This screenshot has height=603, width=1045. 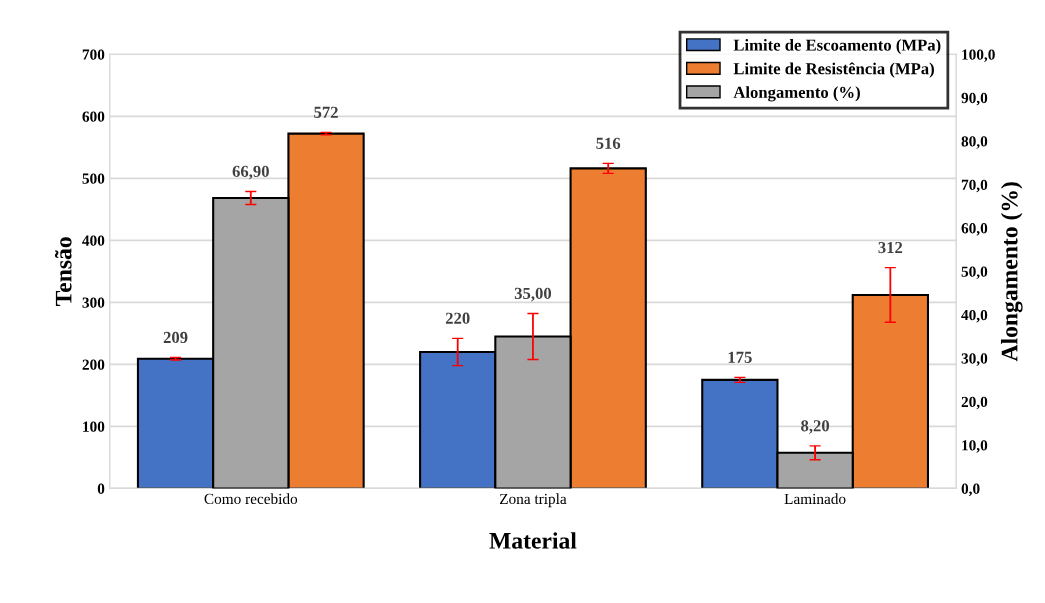 I want to click on x-axis-title: Material, so click(x=533, y=540).